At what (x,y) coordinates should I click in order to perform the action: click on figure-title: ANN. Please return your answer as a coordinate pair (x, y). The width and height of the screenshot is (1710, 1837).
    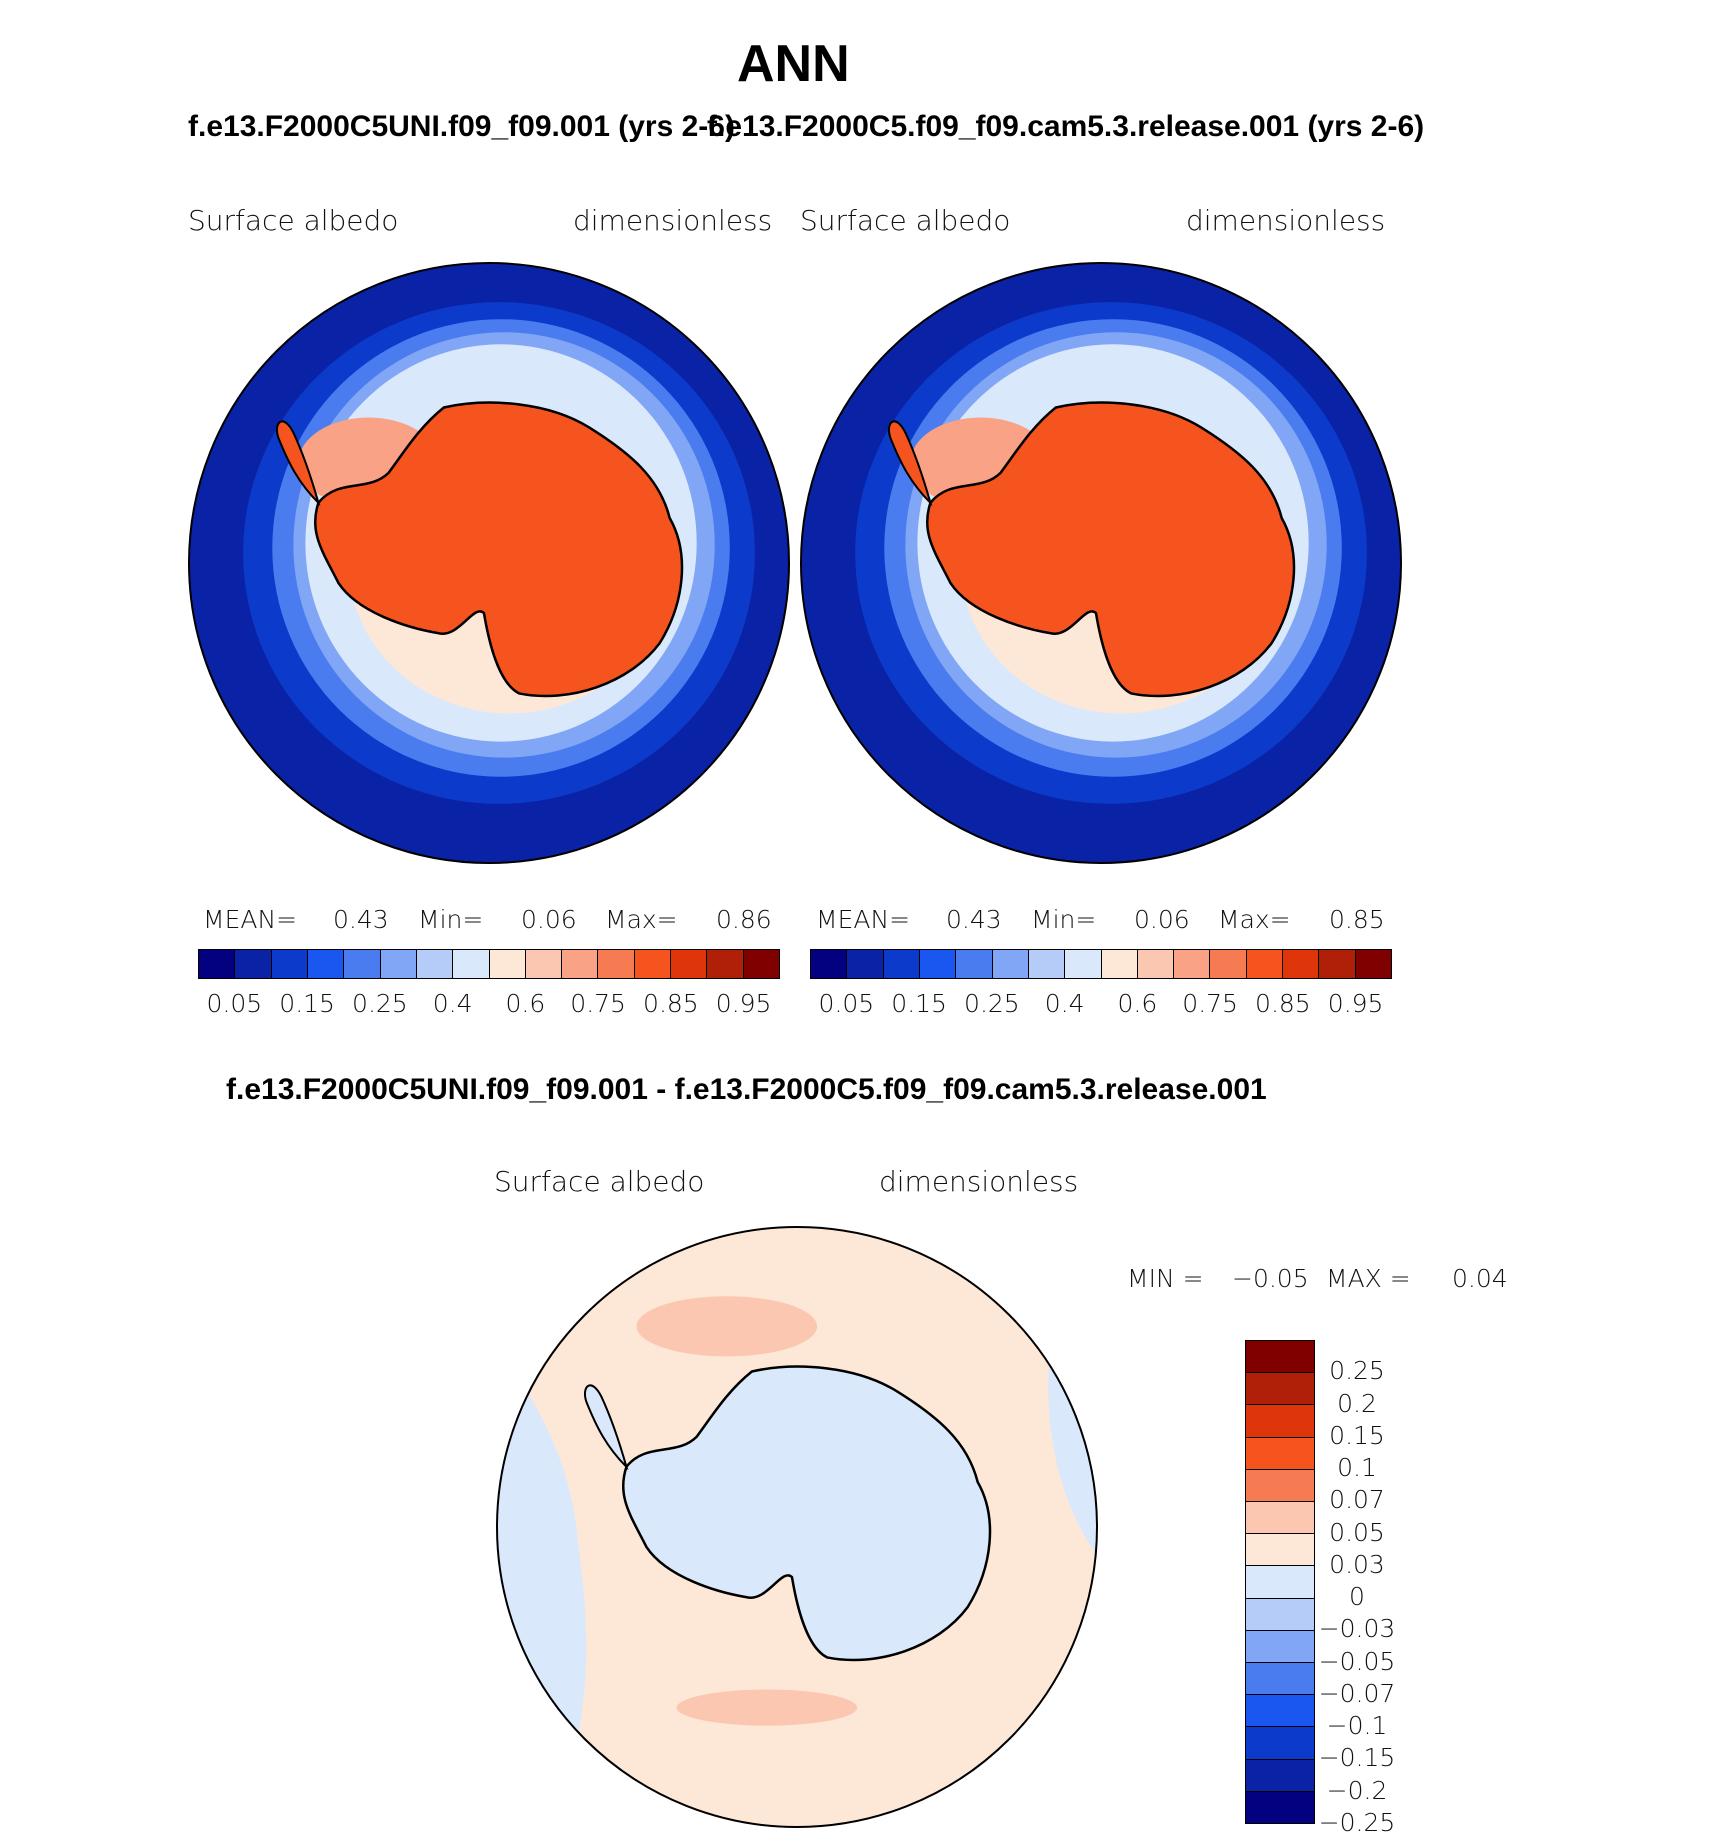
    Looking at the image, I should click on (793, 64).